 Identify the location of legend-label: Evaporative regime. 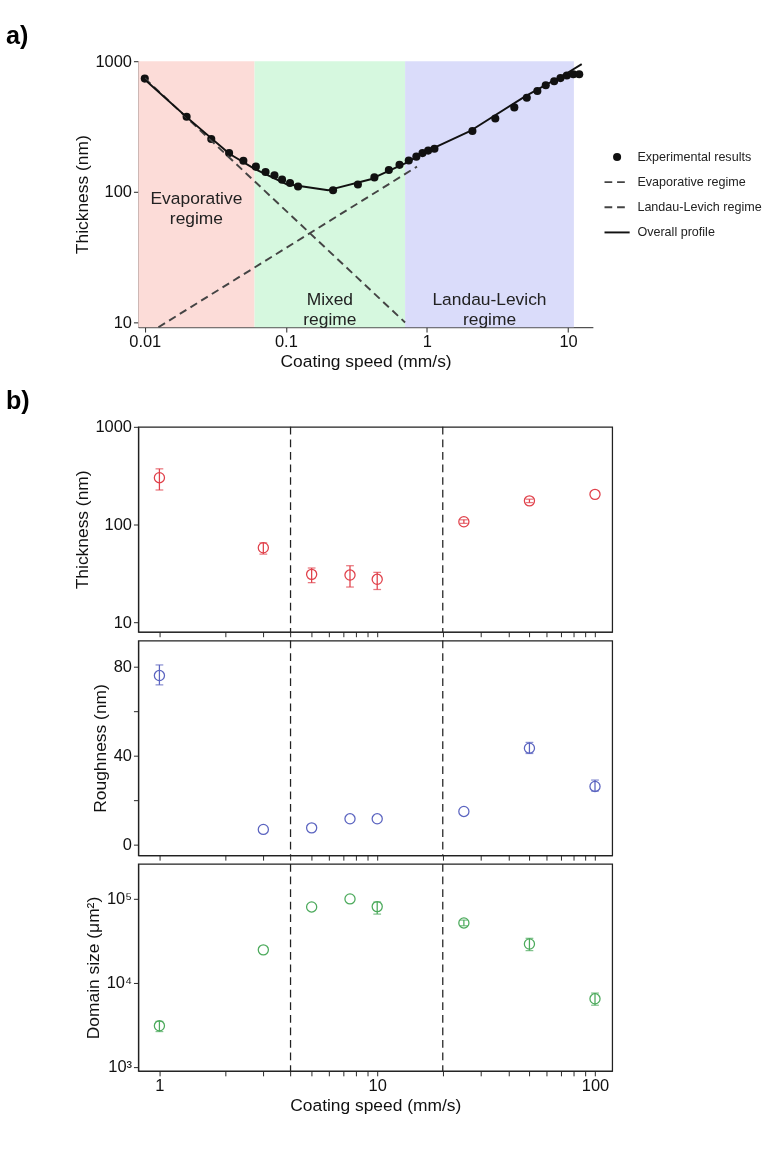
(691, 182).